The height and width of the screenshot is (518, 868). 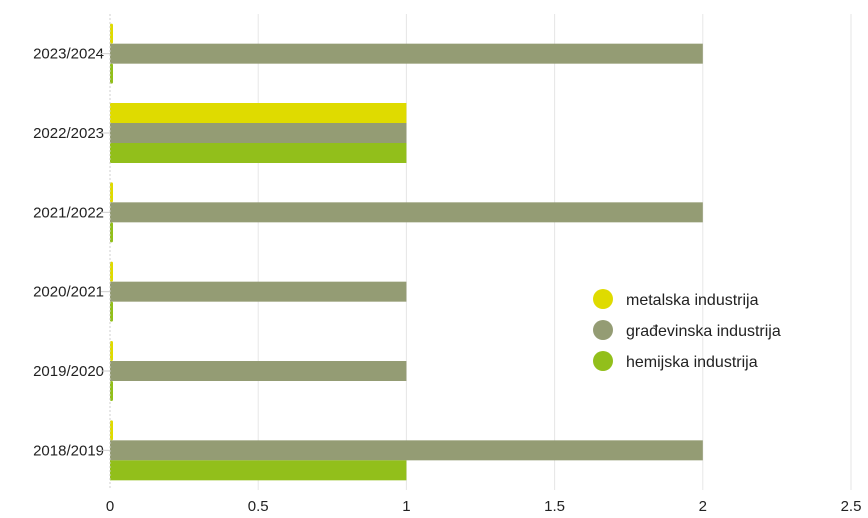 What do you see at coordinates (554, 506) in the screenshot?
I see `x-tick-label: 1.5` at bounding box center [554, 506].